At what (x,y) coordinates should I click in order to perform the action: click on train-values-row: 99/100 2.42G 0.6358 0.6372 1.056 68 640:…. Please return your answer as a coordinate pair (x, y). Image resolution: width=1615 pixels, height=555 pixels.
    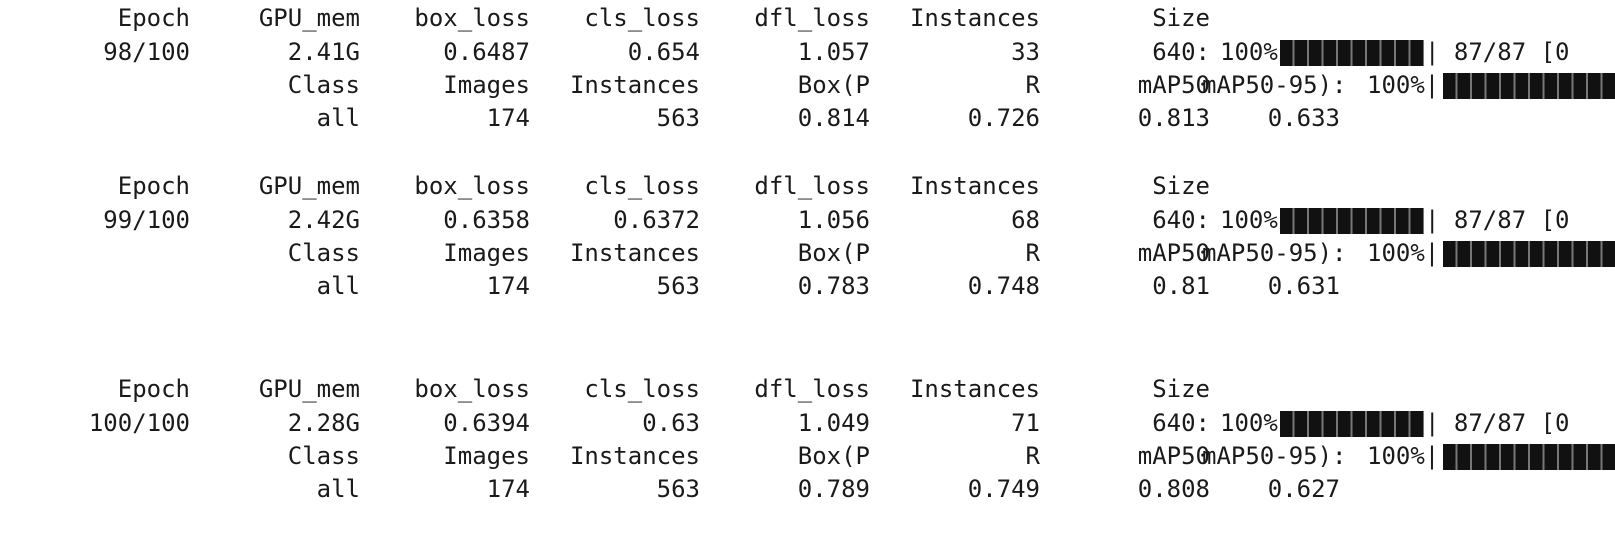
    Looking at the image, I should click on (807, 220).